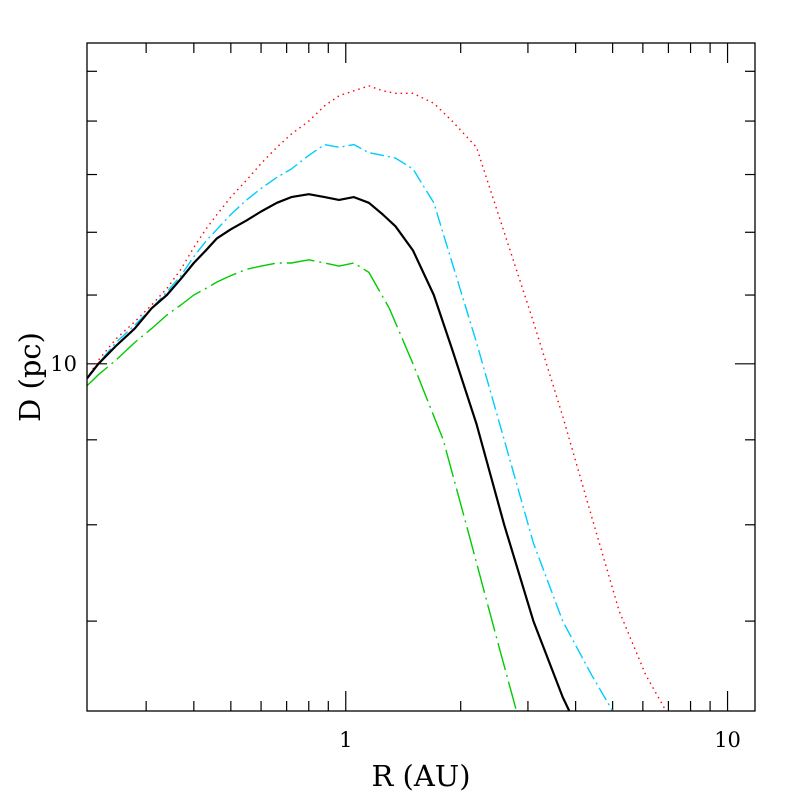 The image size is (797, 797). Describe the element at coordinates (420, 776) in the screenshot. I see `x-axis-title: R (AU)` at that location.